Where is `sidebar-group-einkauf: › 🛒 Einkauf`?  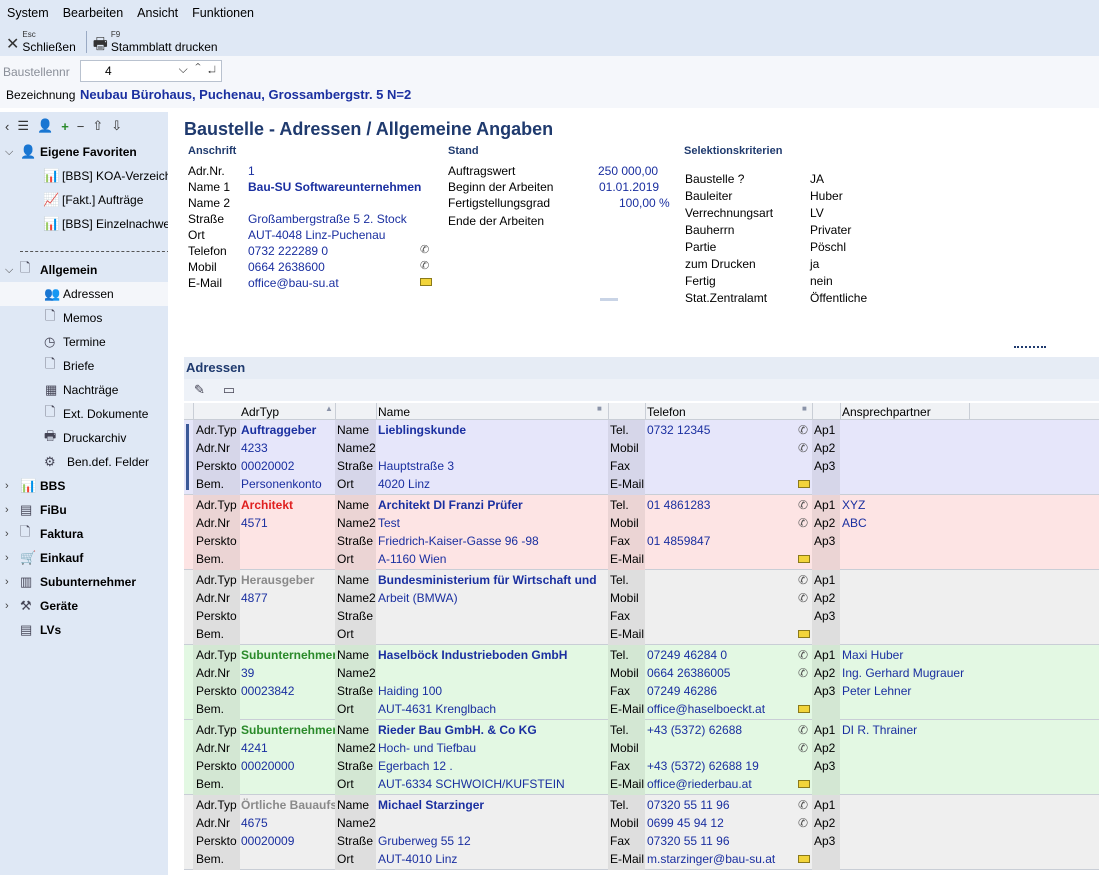
sidebar-group-einkauf: › 🛒 Einkauf is located at coordinates (84, 558).